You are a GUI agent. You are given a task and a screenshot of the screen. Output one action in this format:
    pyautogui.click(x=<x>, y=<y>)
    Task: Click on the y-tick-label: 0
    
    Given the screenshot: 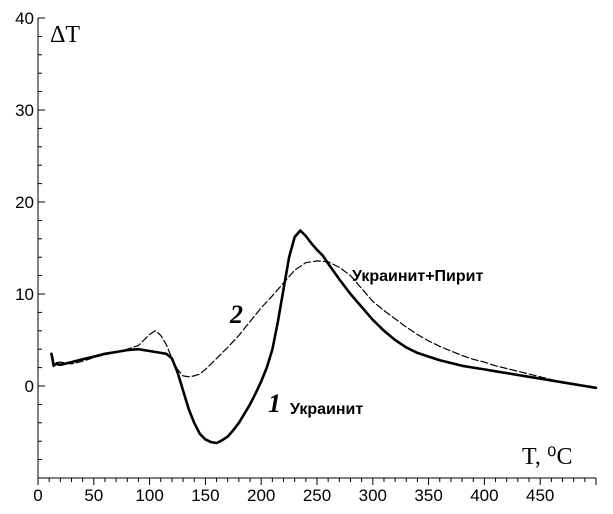 What is the action you would take?
    pyautogui.click(x=29, y=386)
    